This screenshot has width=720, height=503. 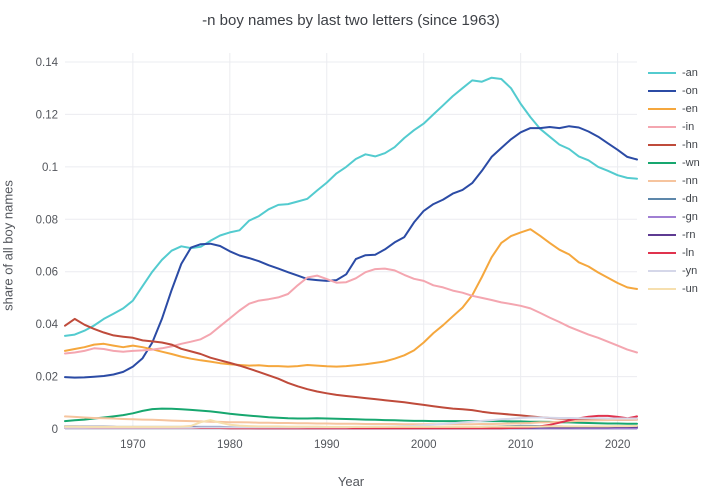 I want to click on legend-label: -wn, so click(x=691, y=163).